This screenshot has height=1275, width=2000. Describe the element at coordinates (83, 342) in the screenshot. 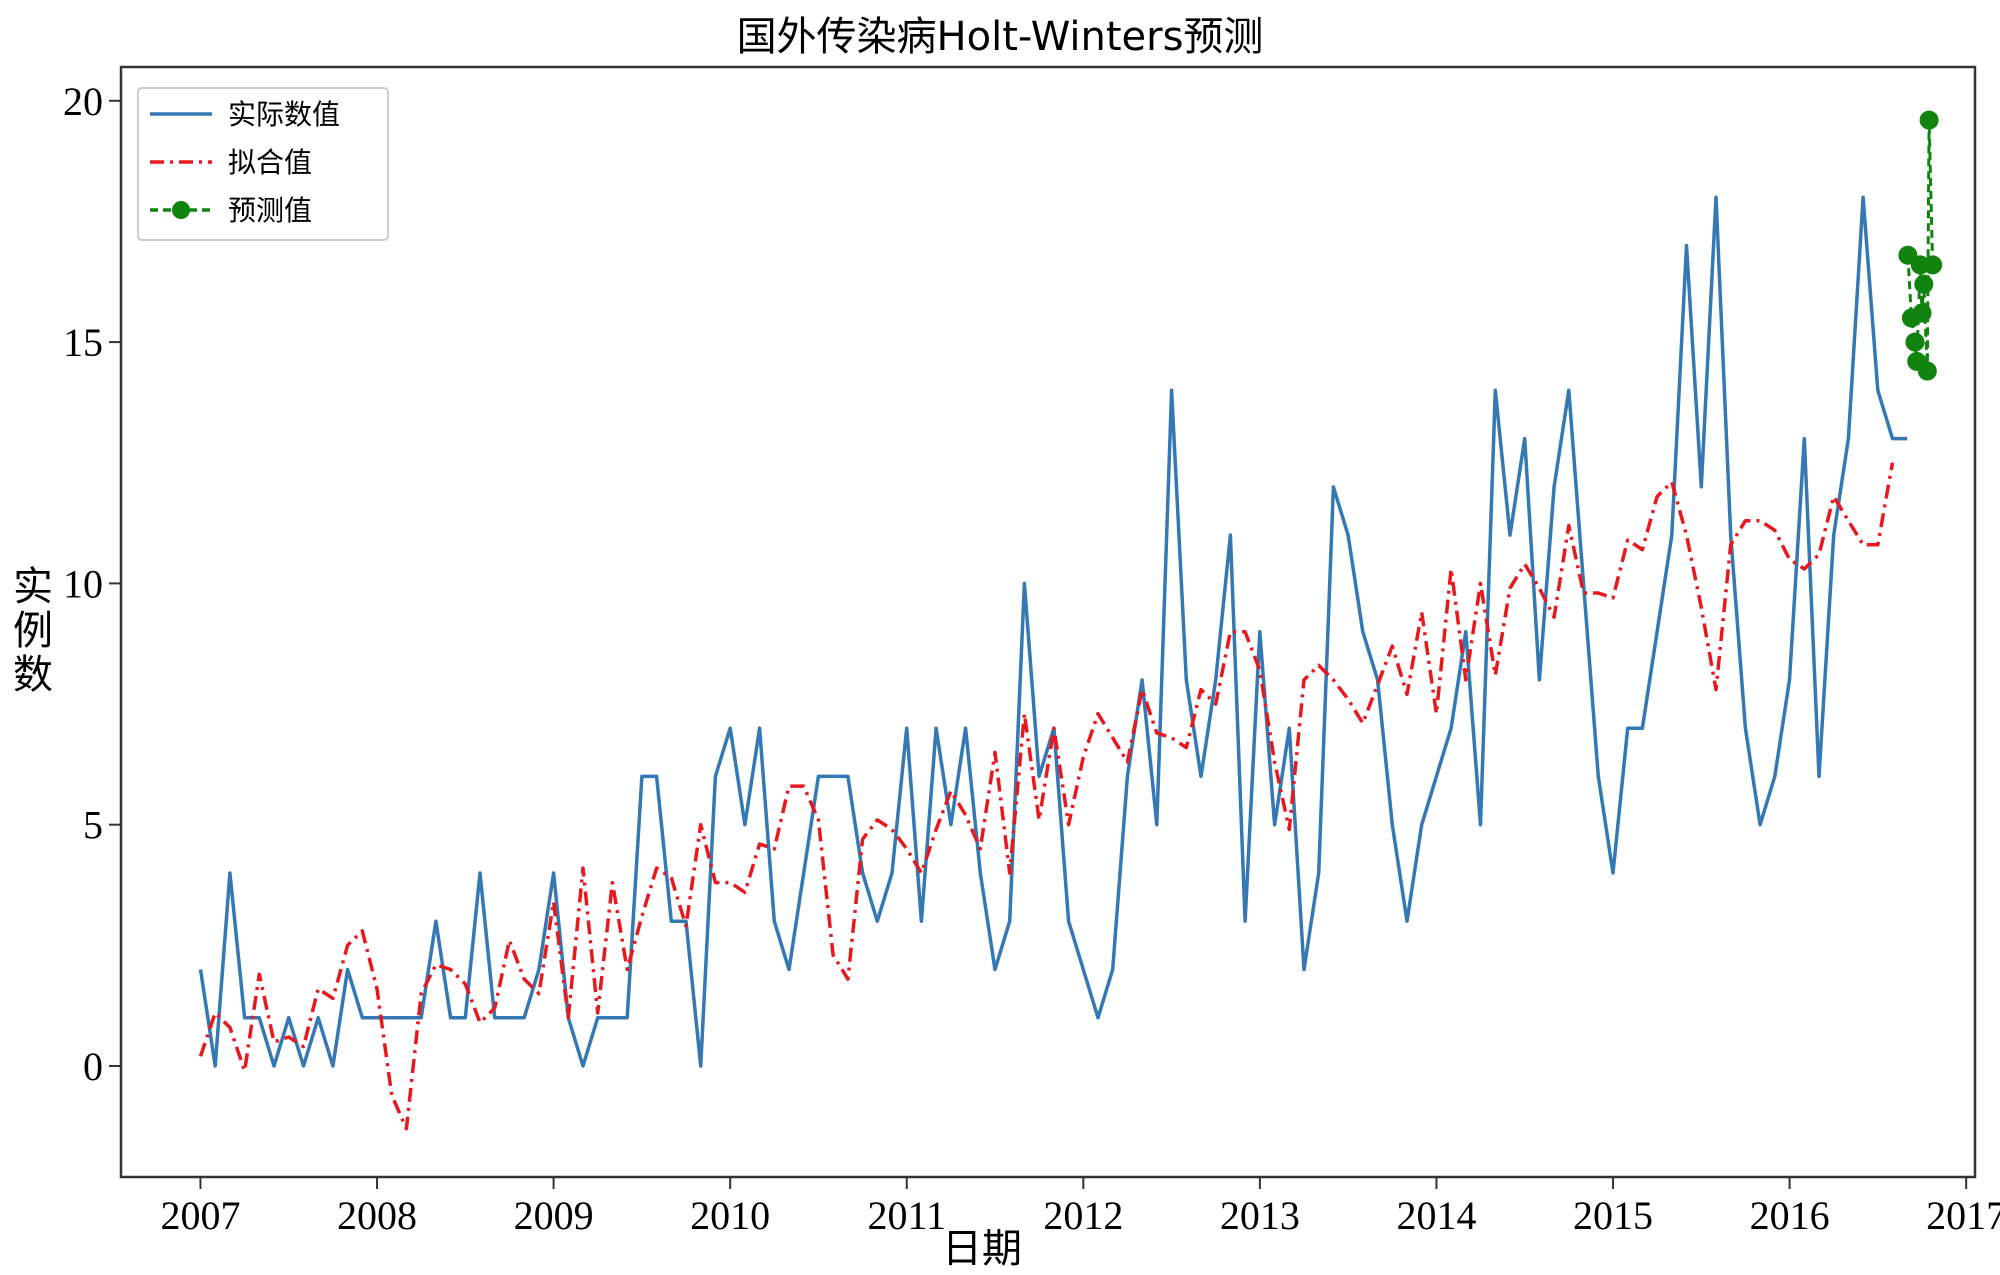

I see `y-tick-label: 15` at that location.